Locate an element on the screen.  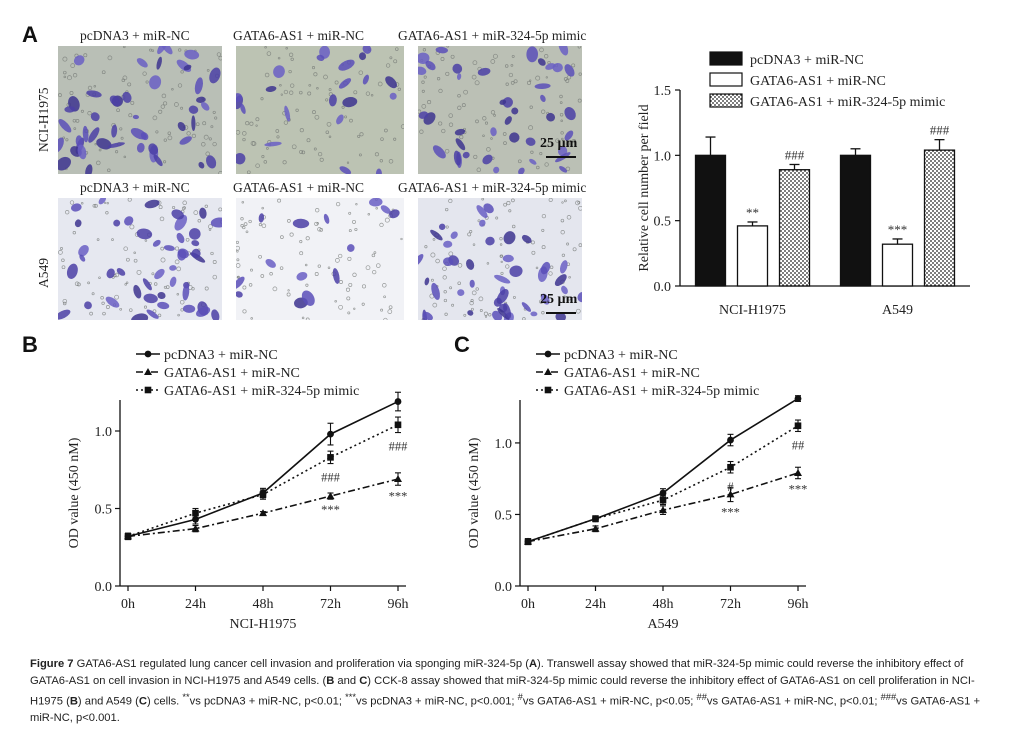
significance-label: ### is located at coordinates (940, 130).